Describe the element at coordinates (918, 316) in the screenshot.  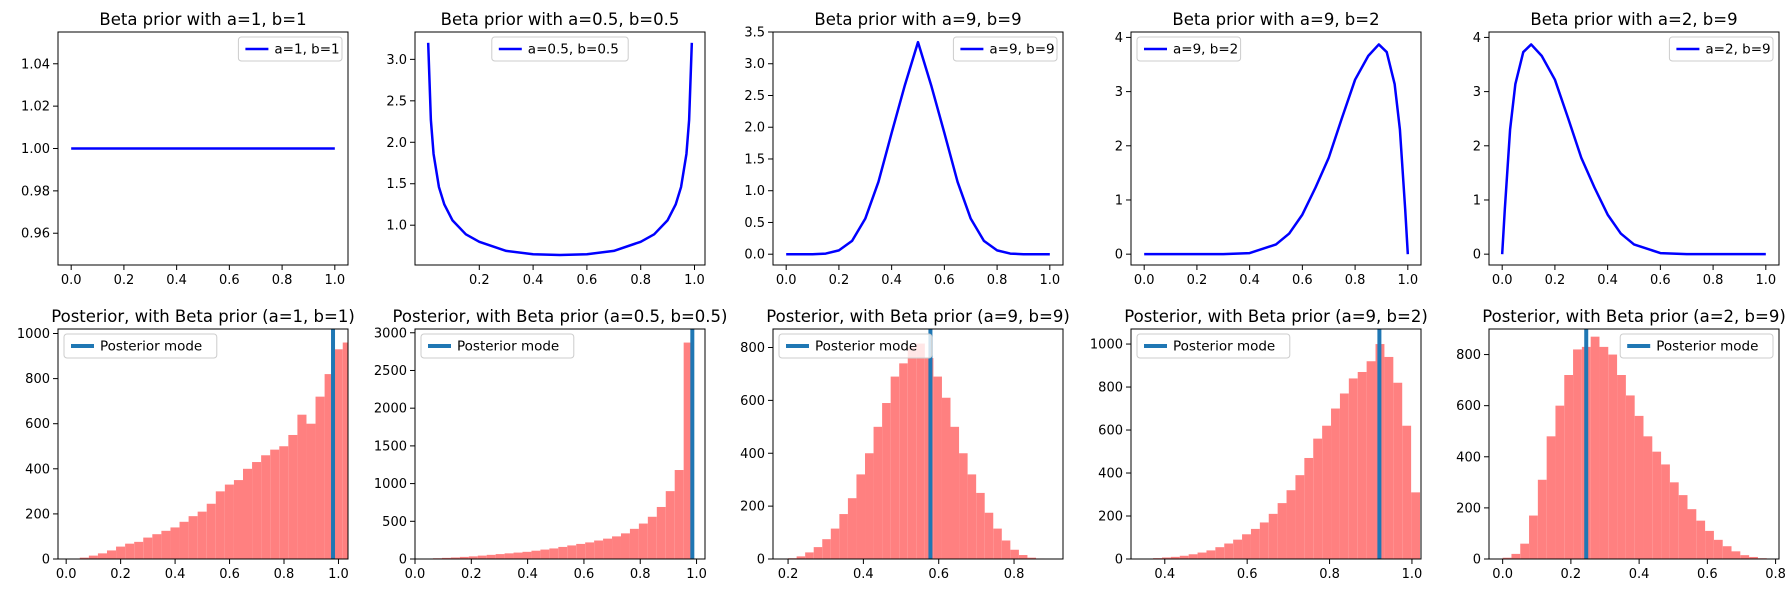
I see `subplot-title: Posterior, with Beta prior (a=9, b=9)` at that location.